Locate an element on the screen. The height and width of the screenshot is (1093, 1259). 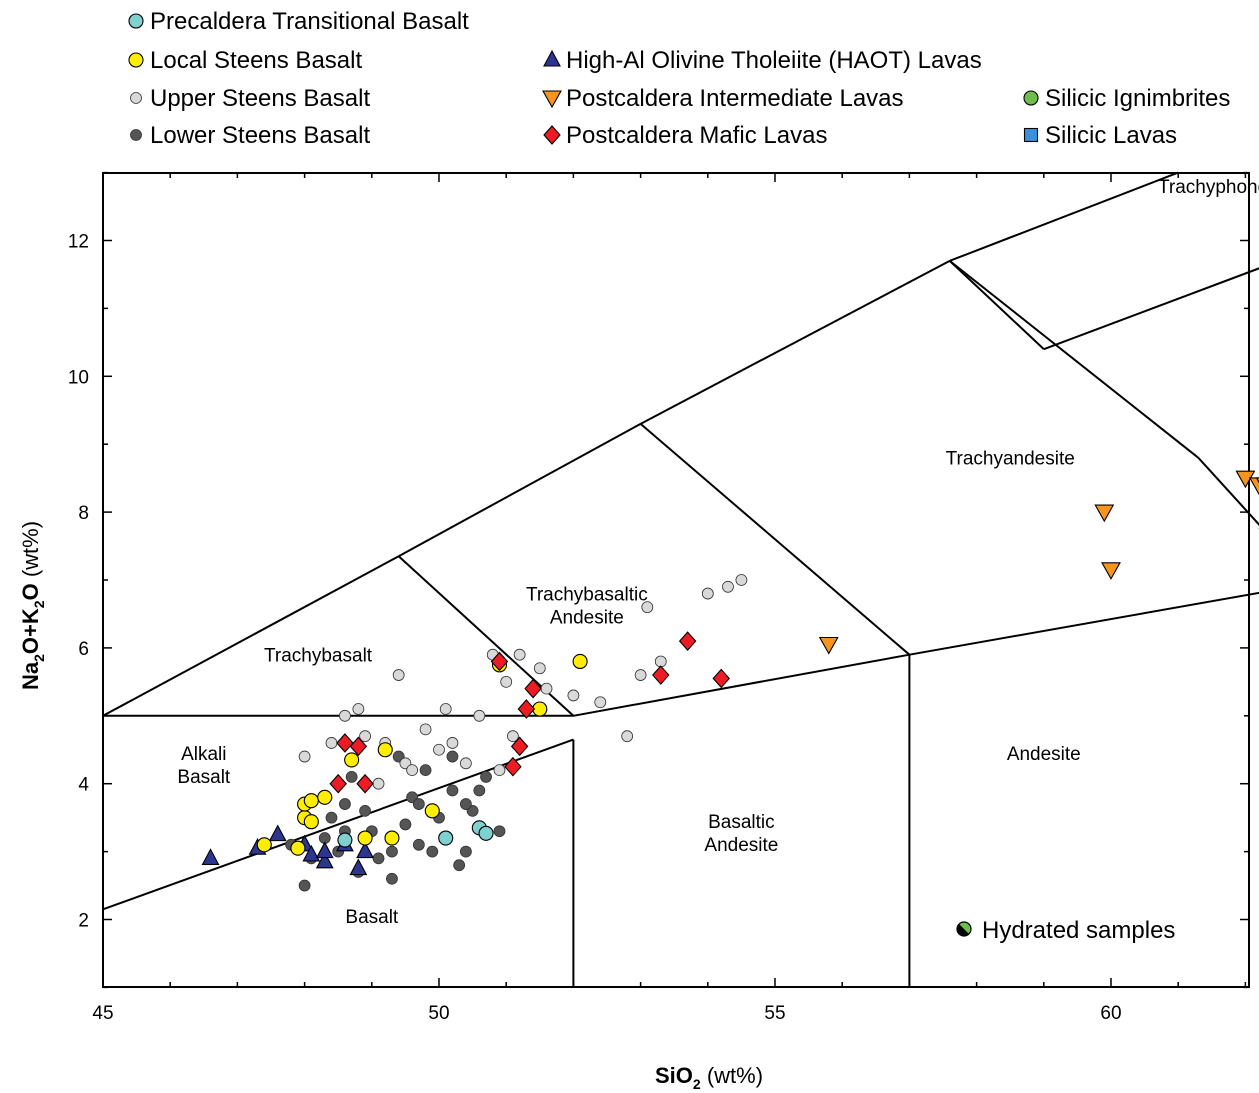
field-label-line: Trachybasaltic is located at coordinates (587, 594).